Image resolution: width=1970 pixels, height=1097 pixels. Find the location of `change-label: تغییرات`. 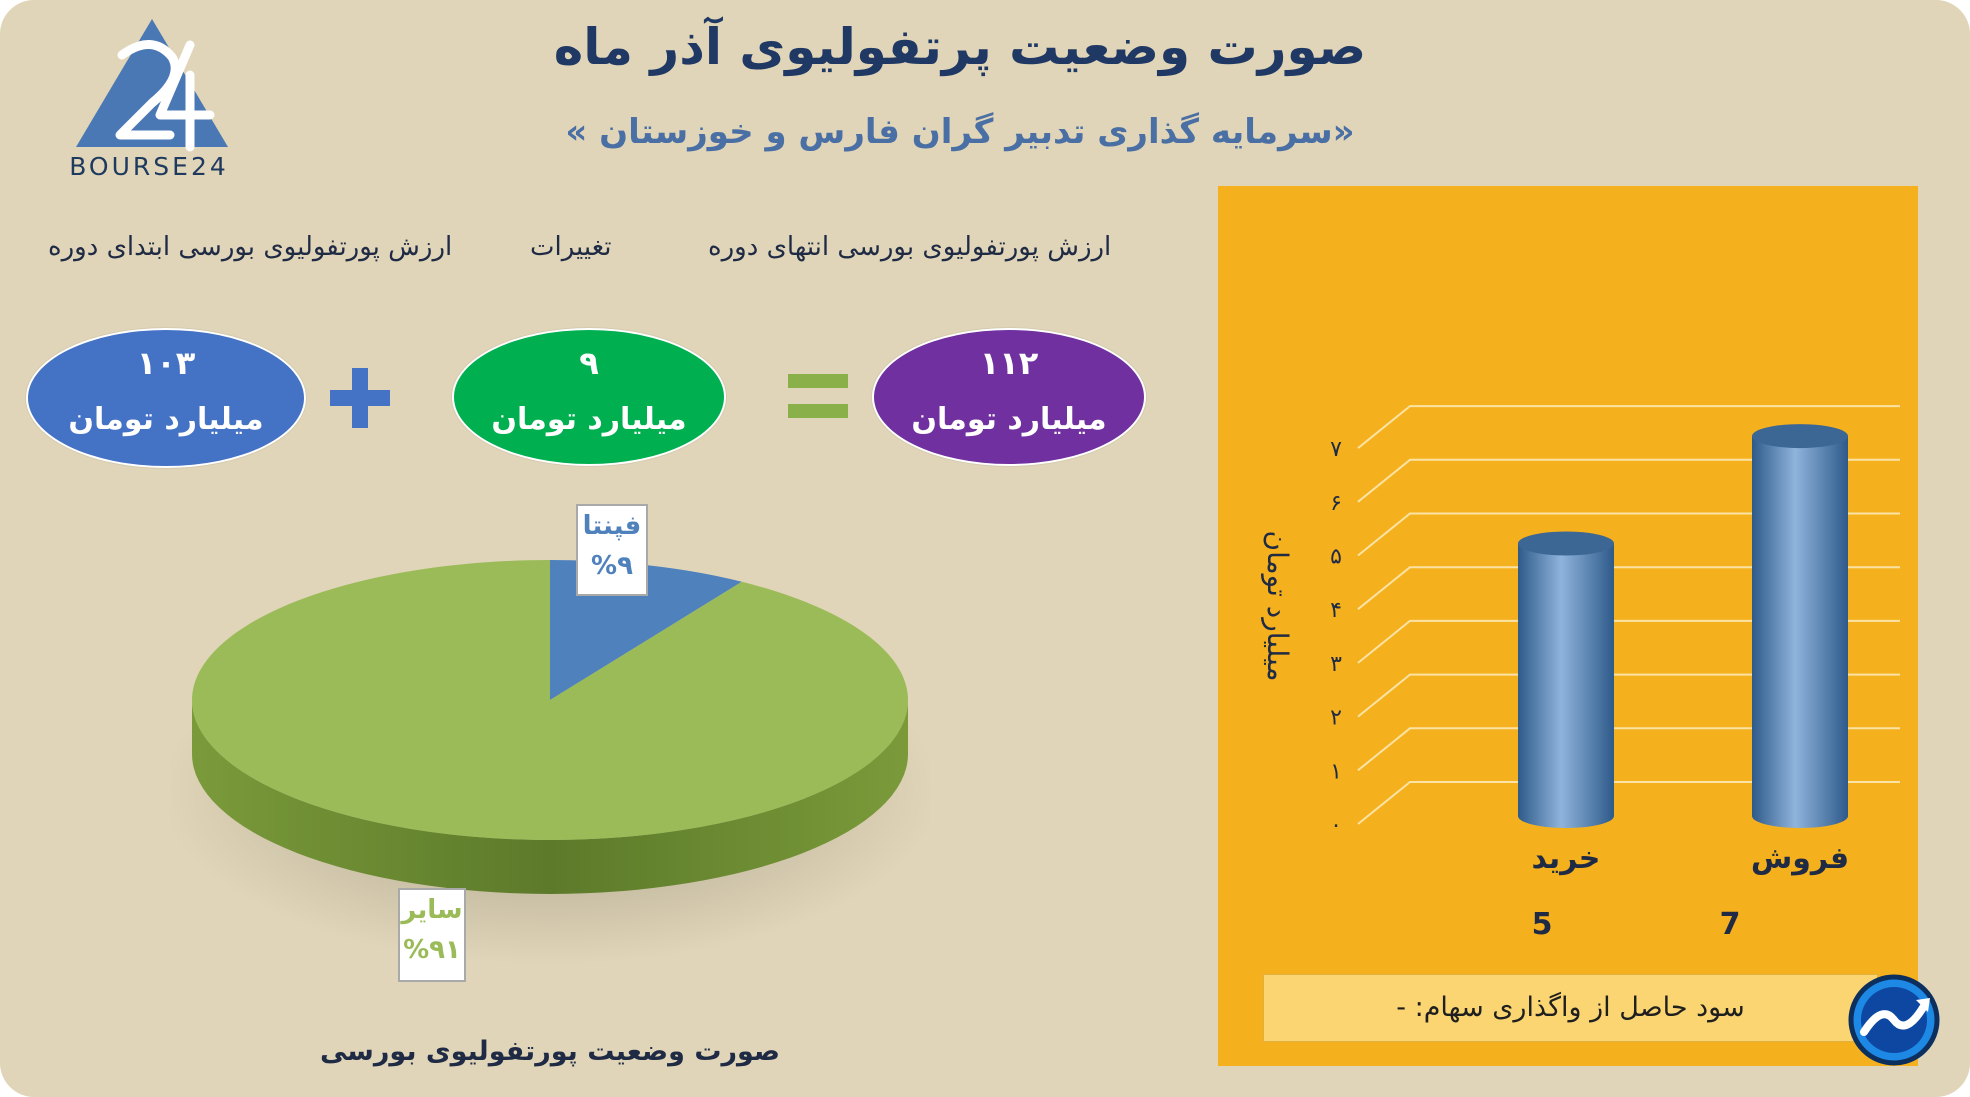

change-label: تغییرات is located at coordinates (571, 247).